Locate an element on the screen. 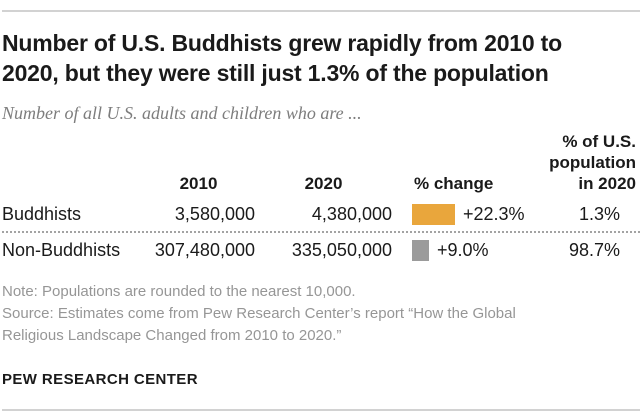  top-rule is located at coordinates (321, 11).